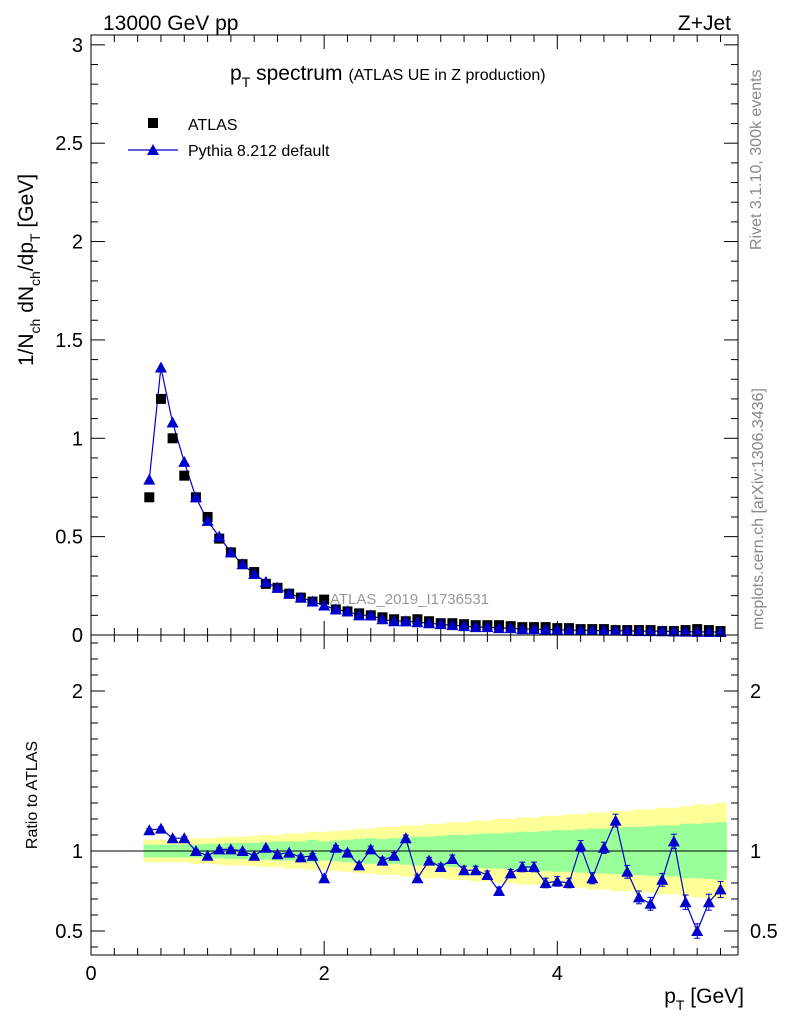 The image size is (786, 1024). Describe the element at coordinates (229, 138) in the screenshot. I see `legend: ATLAS Pythia 8.212 default` at that location.